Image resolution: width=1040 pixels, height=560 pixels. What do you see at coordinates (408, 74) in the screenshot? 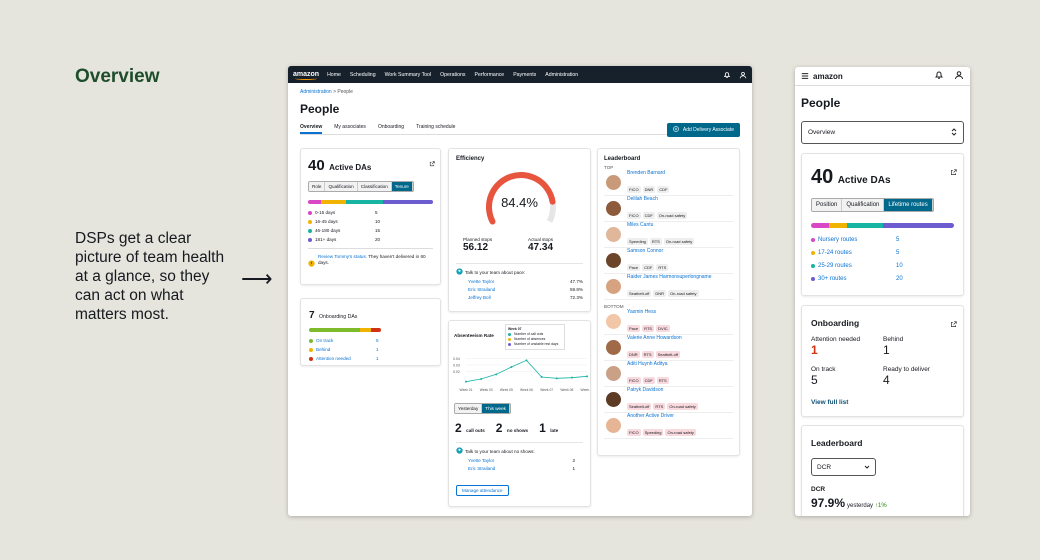
I see `nav-work-summary-tool: Work Summary Tool` at bounding box center [408, 74].